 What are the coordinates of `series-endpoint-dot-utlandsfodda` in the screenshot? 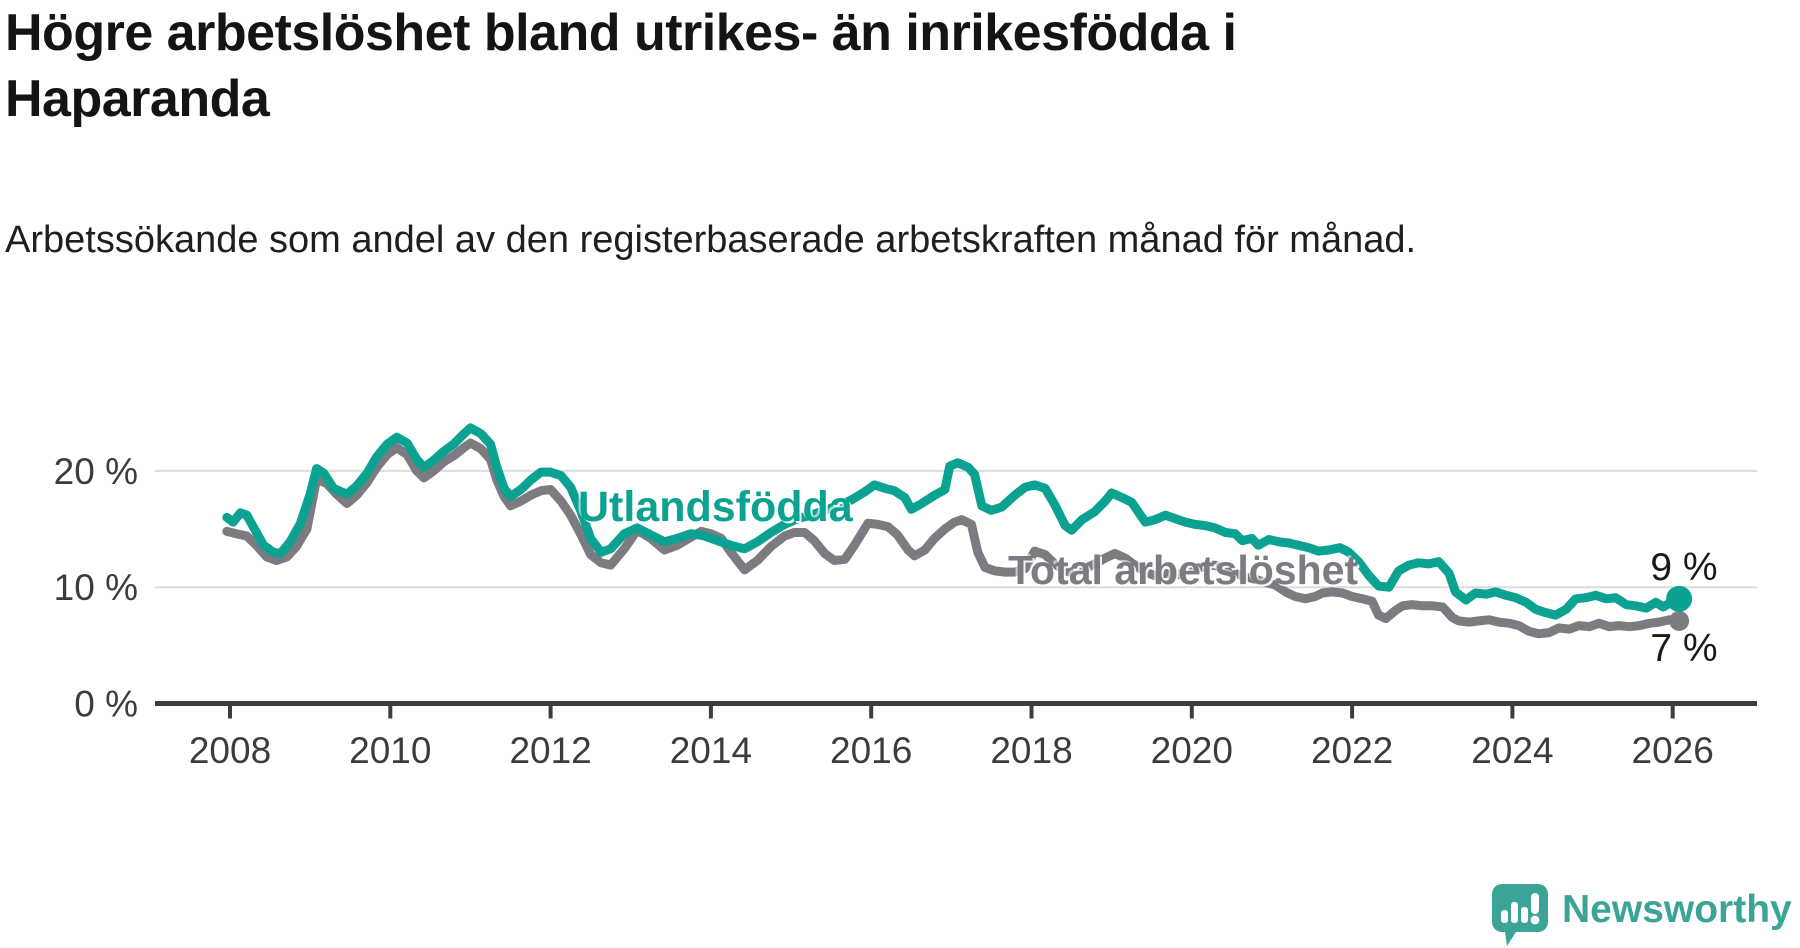 It's located at (1679, 598).